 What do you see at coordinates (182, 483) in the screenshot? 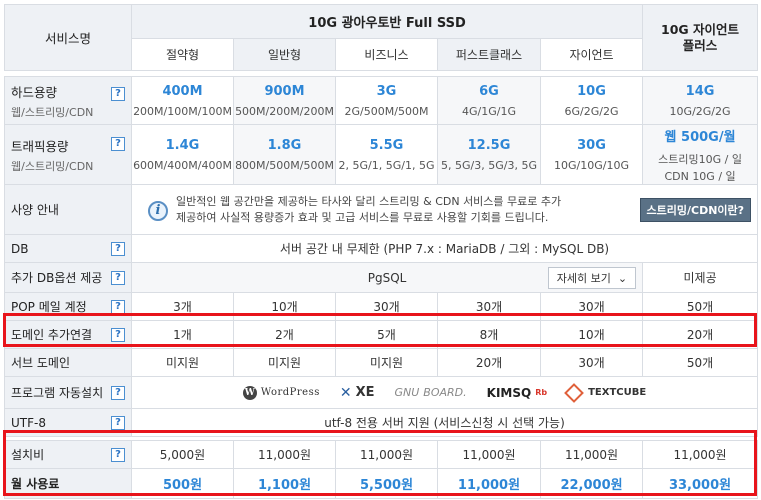
I see `table-cell: 500원` at bounding box center [182, 483].